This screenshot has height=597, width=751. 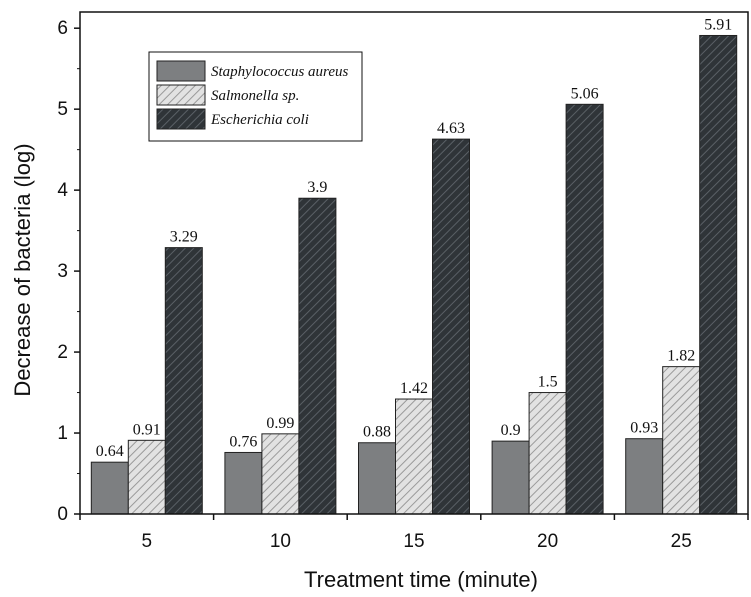 I want to click on value-label-2-20: 1.5, so click(x=548, y=382).